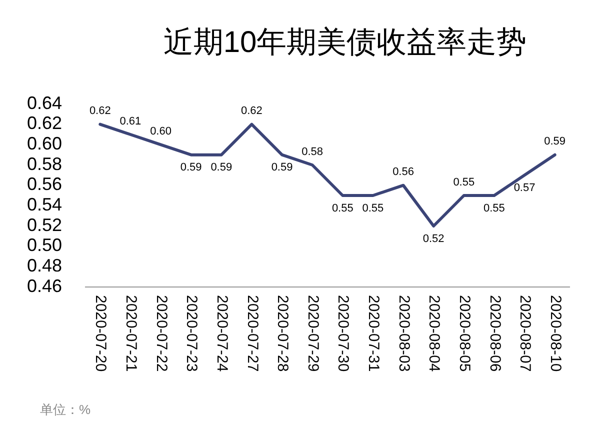 The image size is (612, 426). I want to click on y-tick-label: 0.52, so click(44, 224).